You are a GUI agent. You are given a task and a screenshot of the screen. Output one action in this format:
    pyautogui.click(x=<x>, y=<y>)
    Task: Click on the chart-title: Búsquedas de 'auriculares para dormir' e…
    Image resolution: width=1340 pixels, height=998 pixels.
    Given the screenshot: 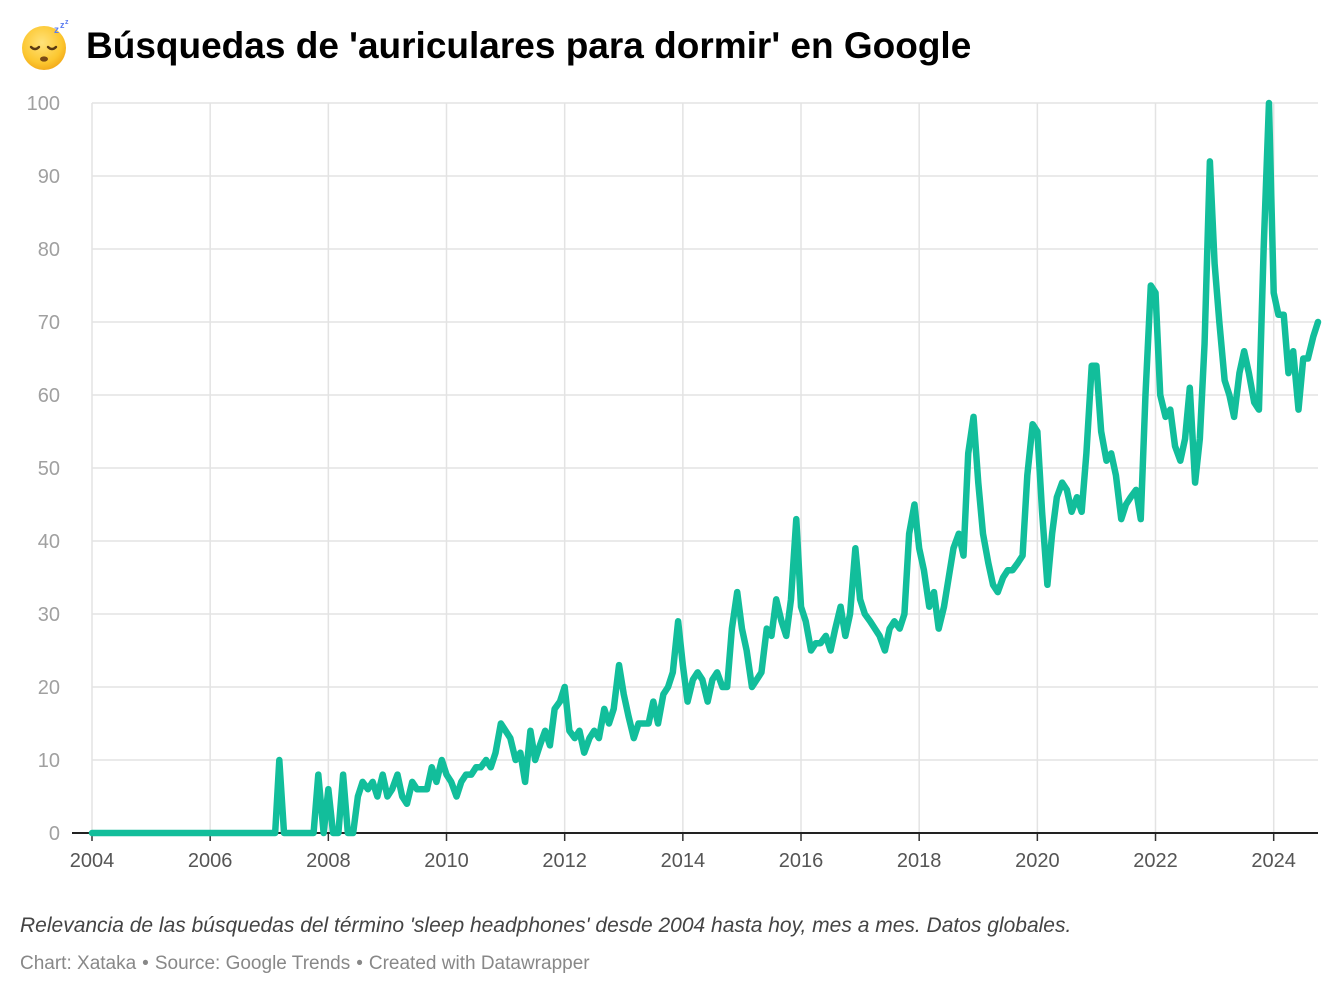 What is the action you would take?
    pyautogui.click(x=529, y=45)
    